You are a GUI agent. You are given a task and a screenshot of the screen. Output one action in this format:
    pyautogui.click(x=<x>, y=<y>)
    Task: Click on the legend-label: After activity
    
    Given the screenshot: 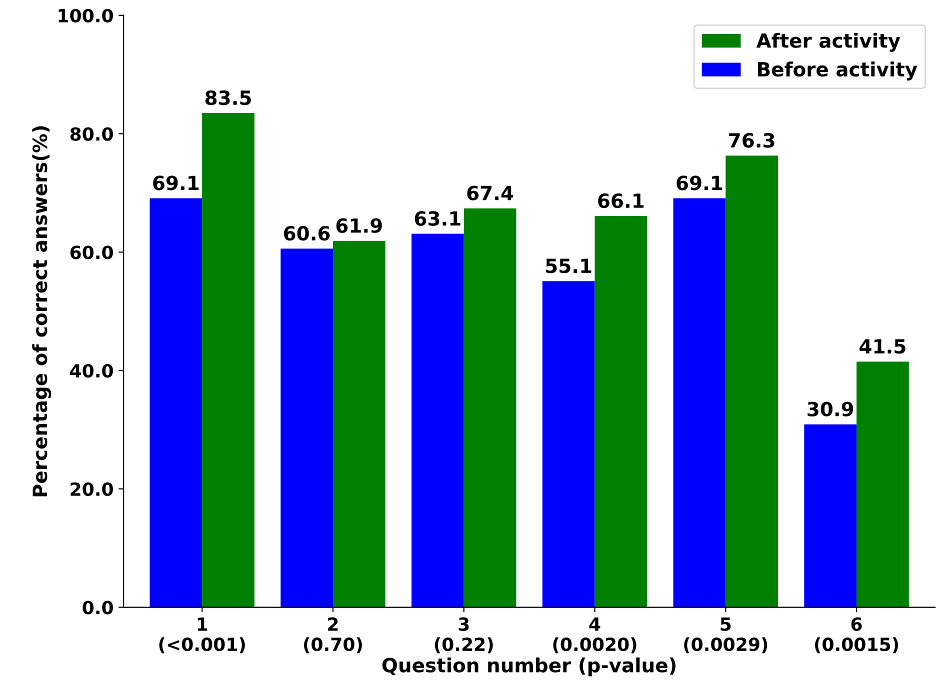 What is the action you would take?
    pyautogui.click(x=828, y=42)
    